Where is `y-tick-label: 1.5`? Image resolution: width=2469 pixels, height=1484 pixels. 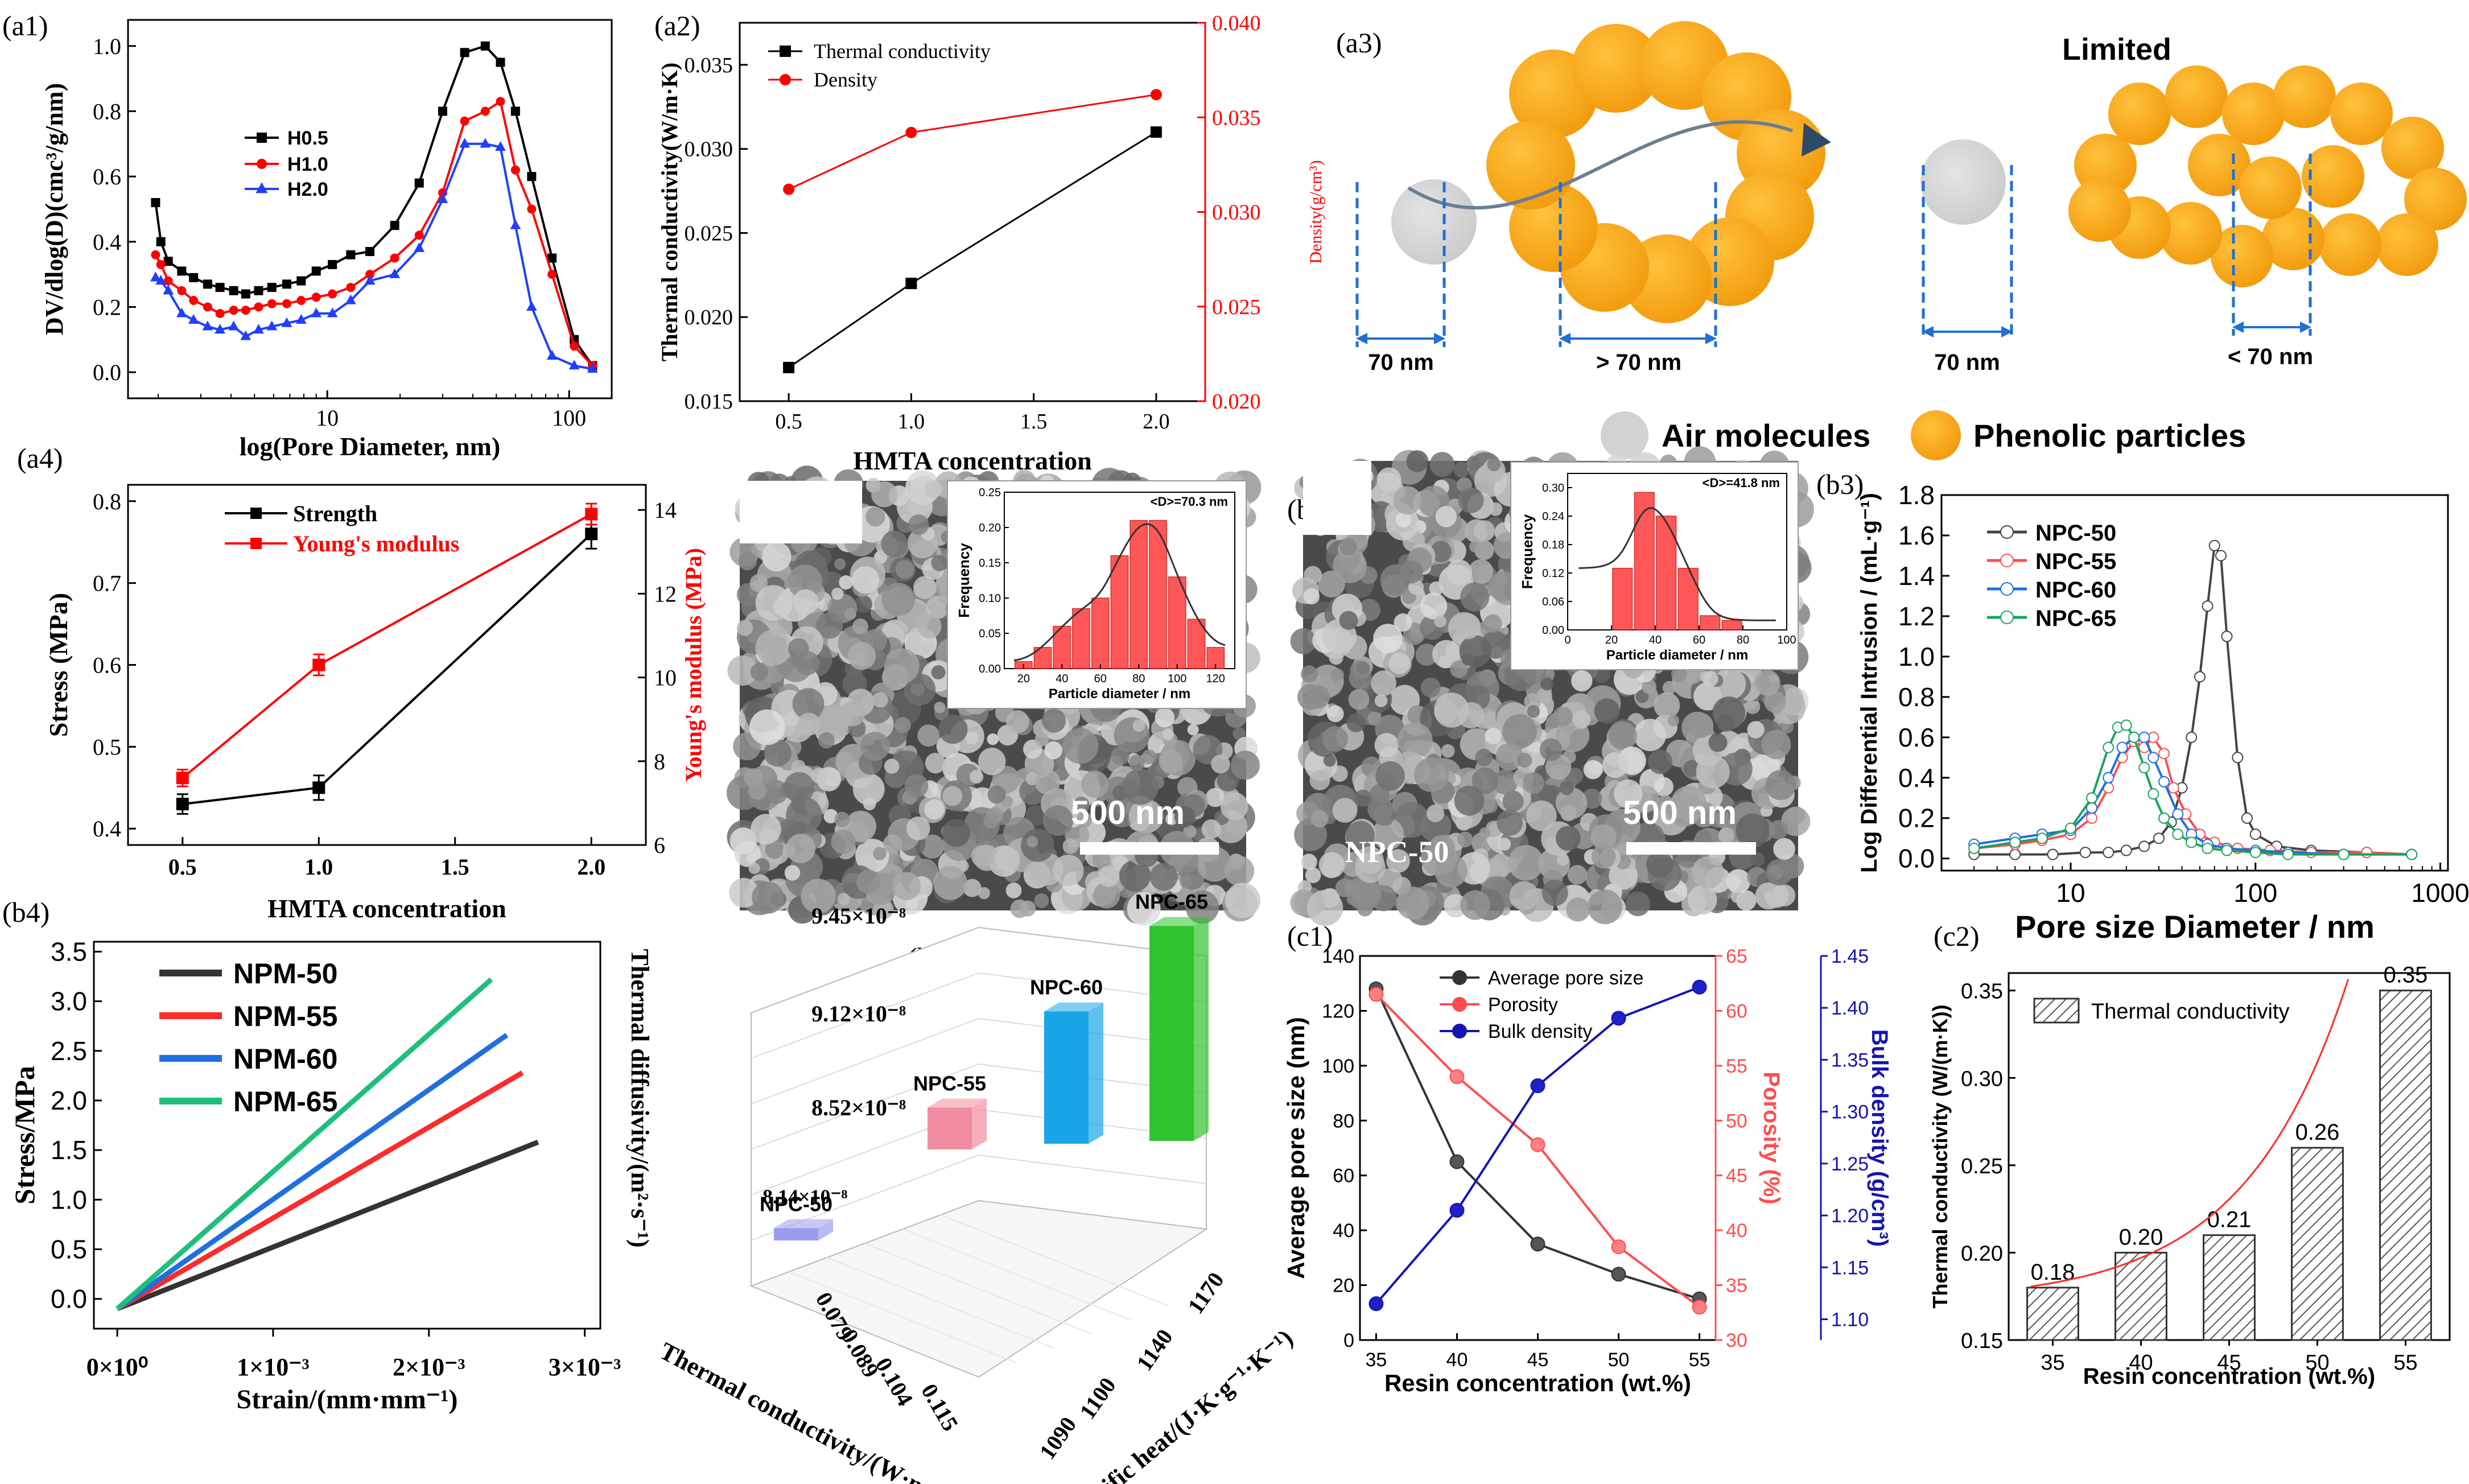 y-tick-label: 1.5 is located at coordinates (69, 1150).